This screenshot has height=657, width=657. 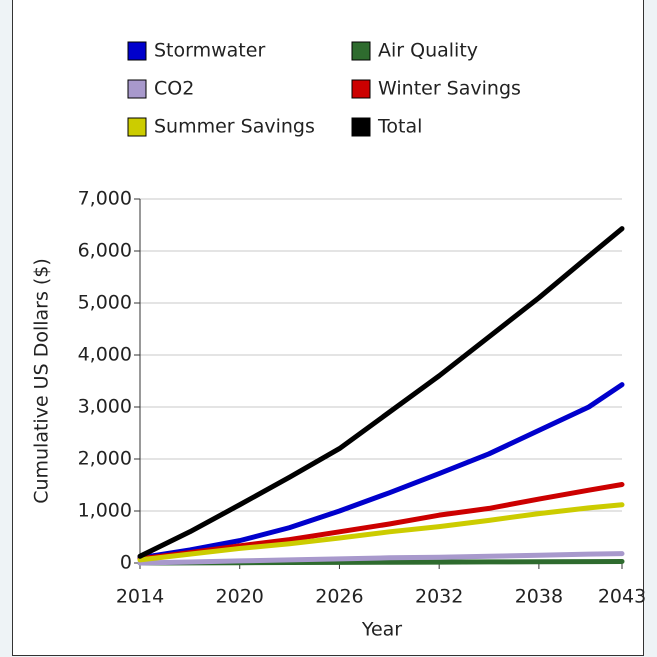 What do you see at coordinates (105, 199) in the screenshot?
I see `y-tick-label: 7,000` at bounding box center [105, 199].